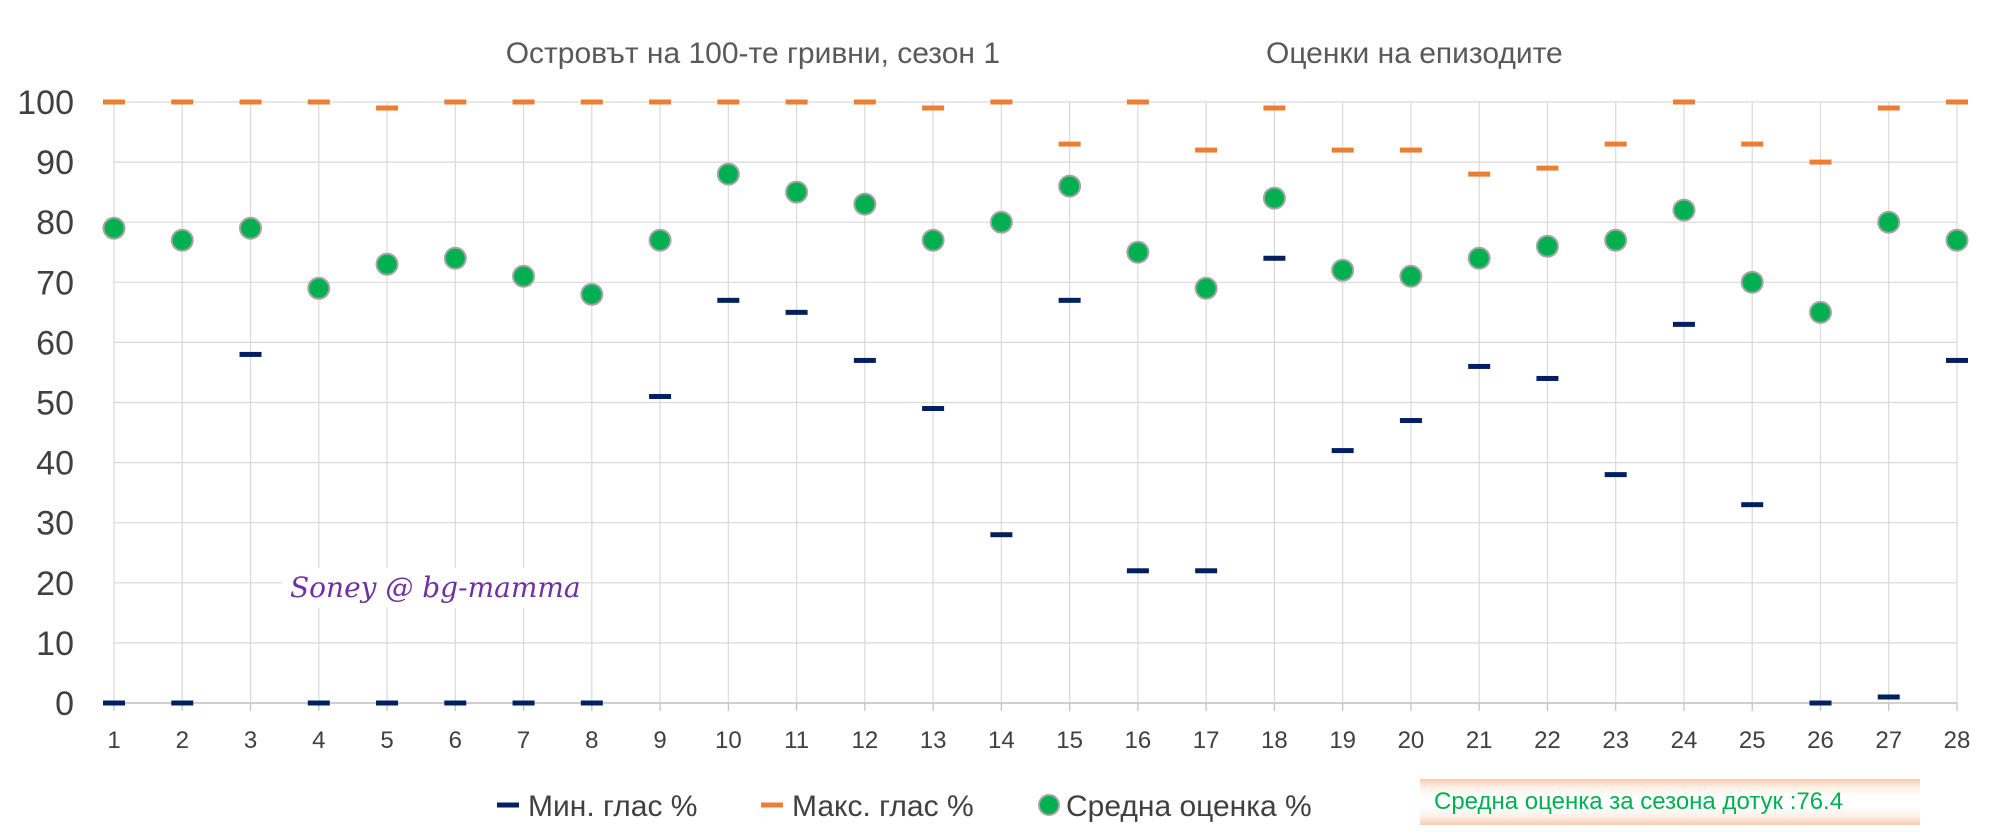 The width and height of the screenshot is (1993, 839). What do you see at coordinates (250, 740) in the screenshot?
I see `x-tick-label: 3` at bounding box center [250, 740].